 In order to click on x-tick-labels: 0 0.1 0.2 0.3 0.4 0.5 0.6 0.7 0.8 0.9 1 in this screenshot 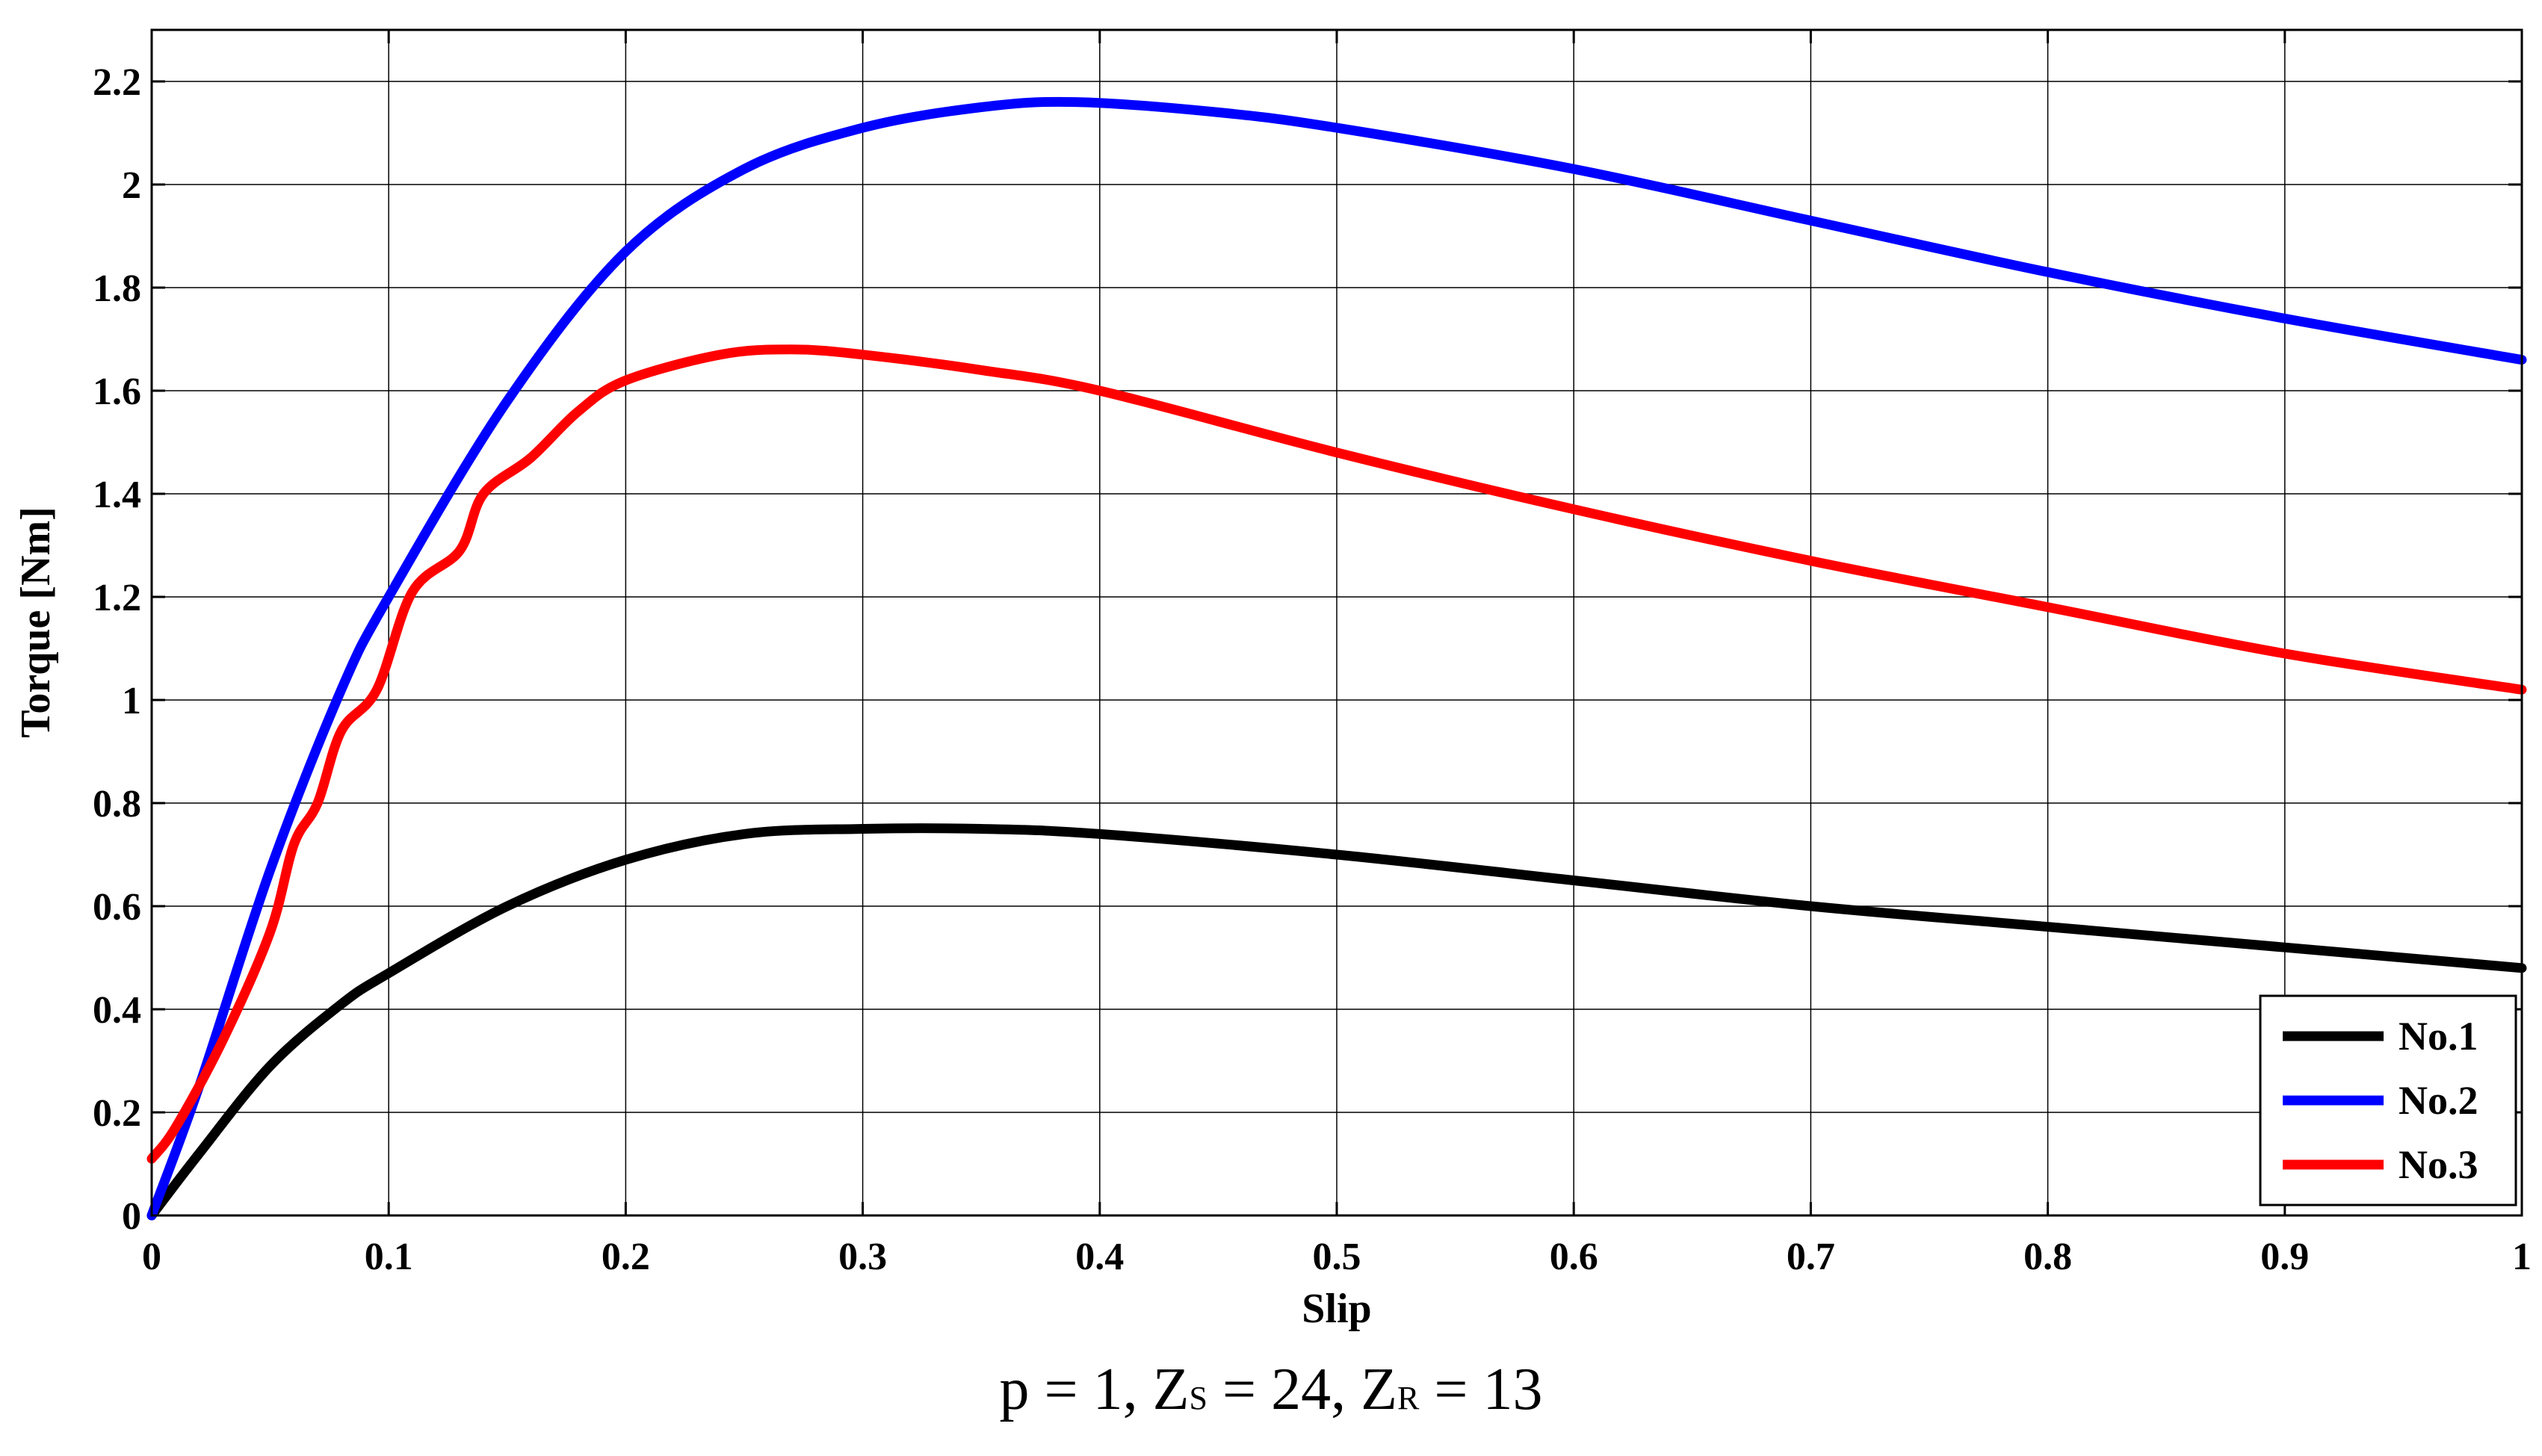, I will do `click(1337, 1257)`.